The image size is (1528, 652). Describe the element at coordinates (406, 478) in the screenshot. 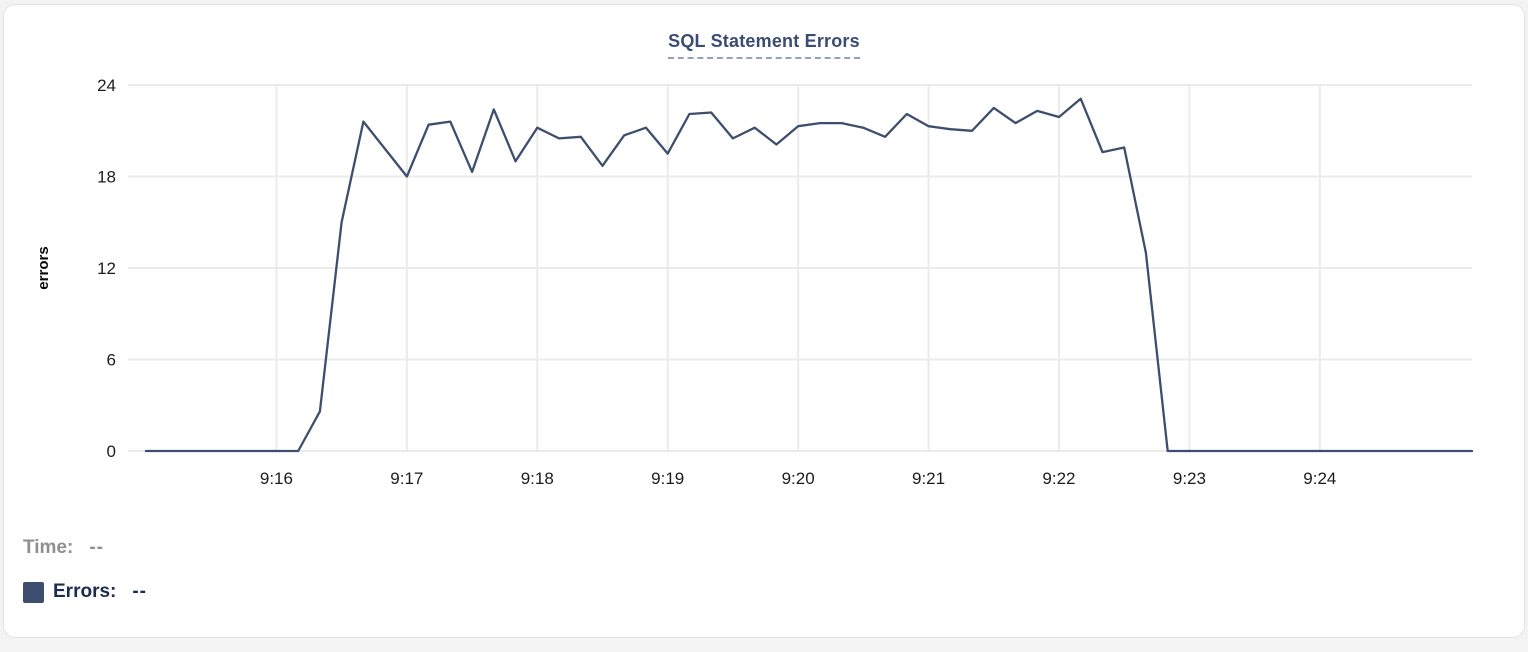

I see `x-tick-label: 9:17` at that location.